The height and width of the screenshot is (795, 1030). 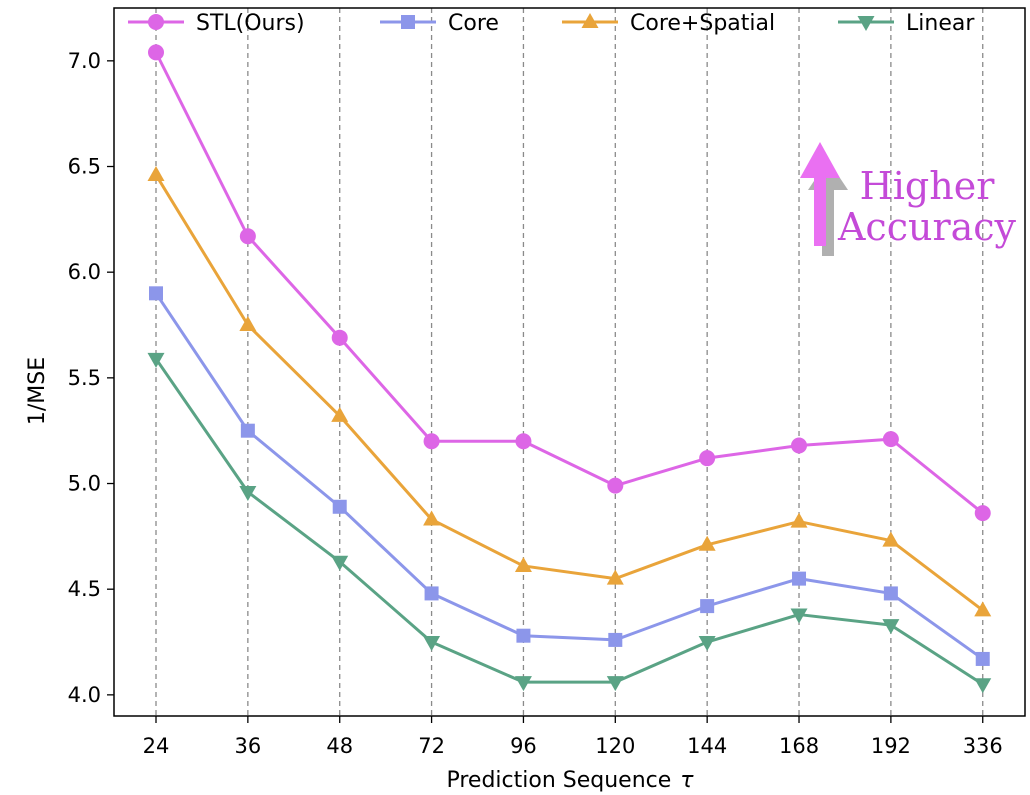 What do you see at coordinates (247, 746) in the screenshot?
I see `x-tick-label: 36` at bounding box center [247, 746].